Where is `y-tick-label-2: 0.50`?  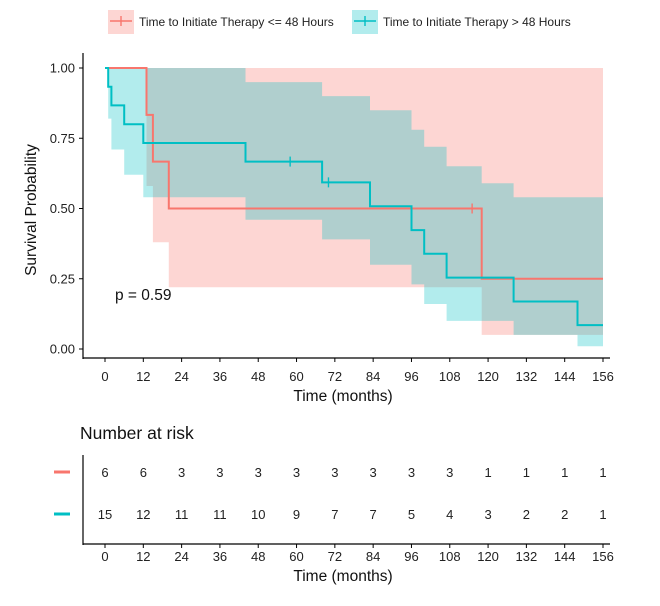
y-tick-label-2: 0.50 is located at coordinates (62, 208).